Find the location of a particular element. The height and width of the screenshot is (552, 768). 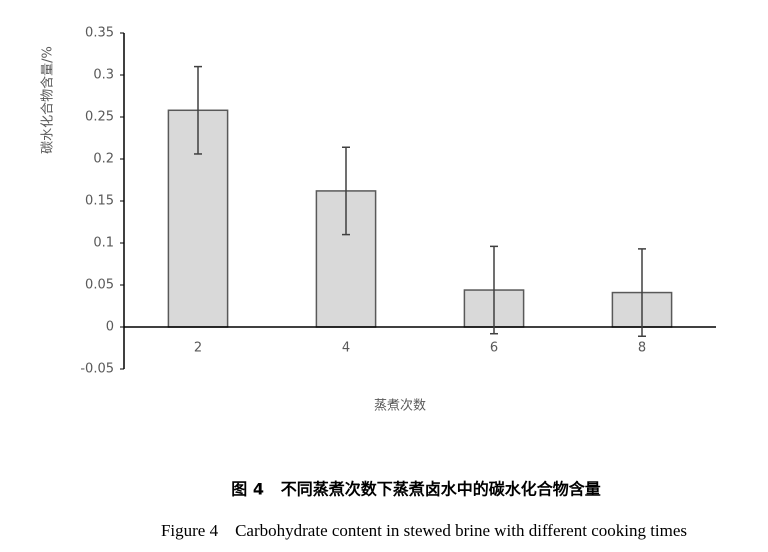

y-tick-label: -0.05 is located at coordinates (97, 369).